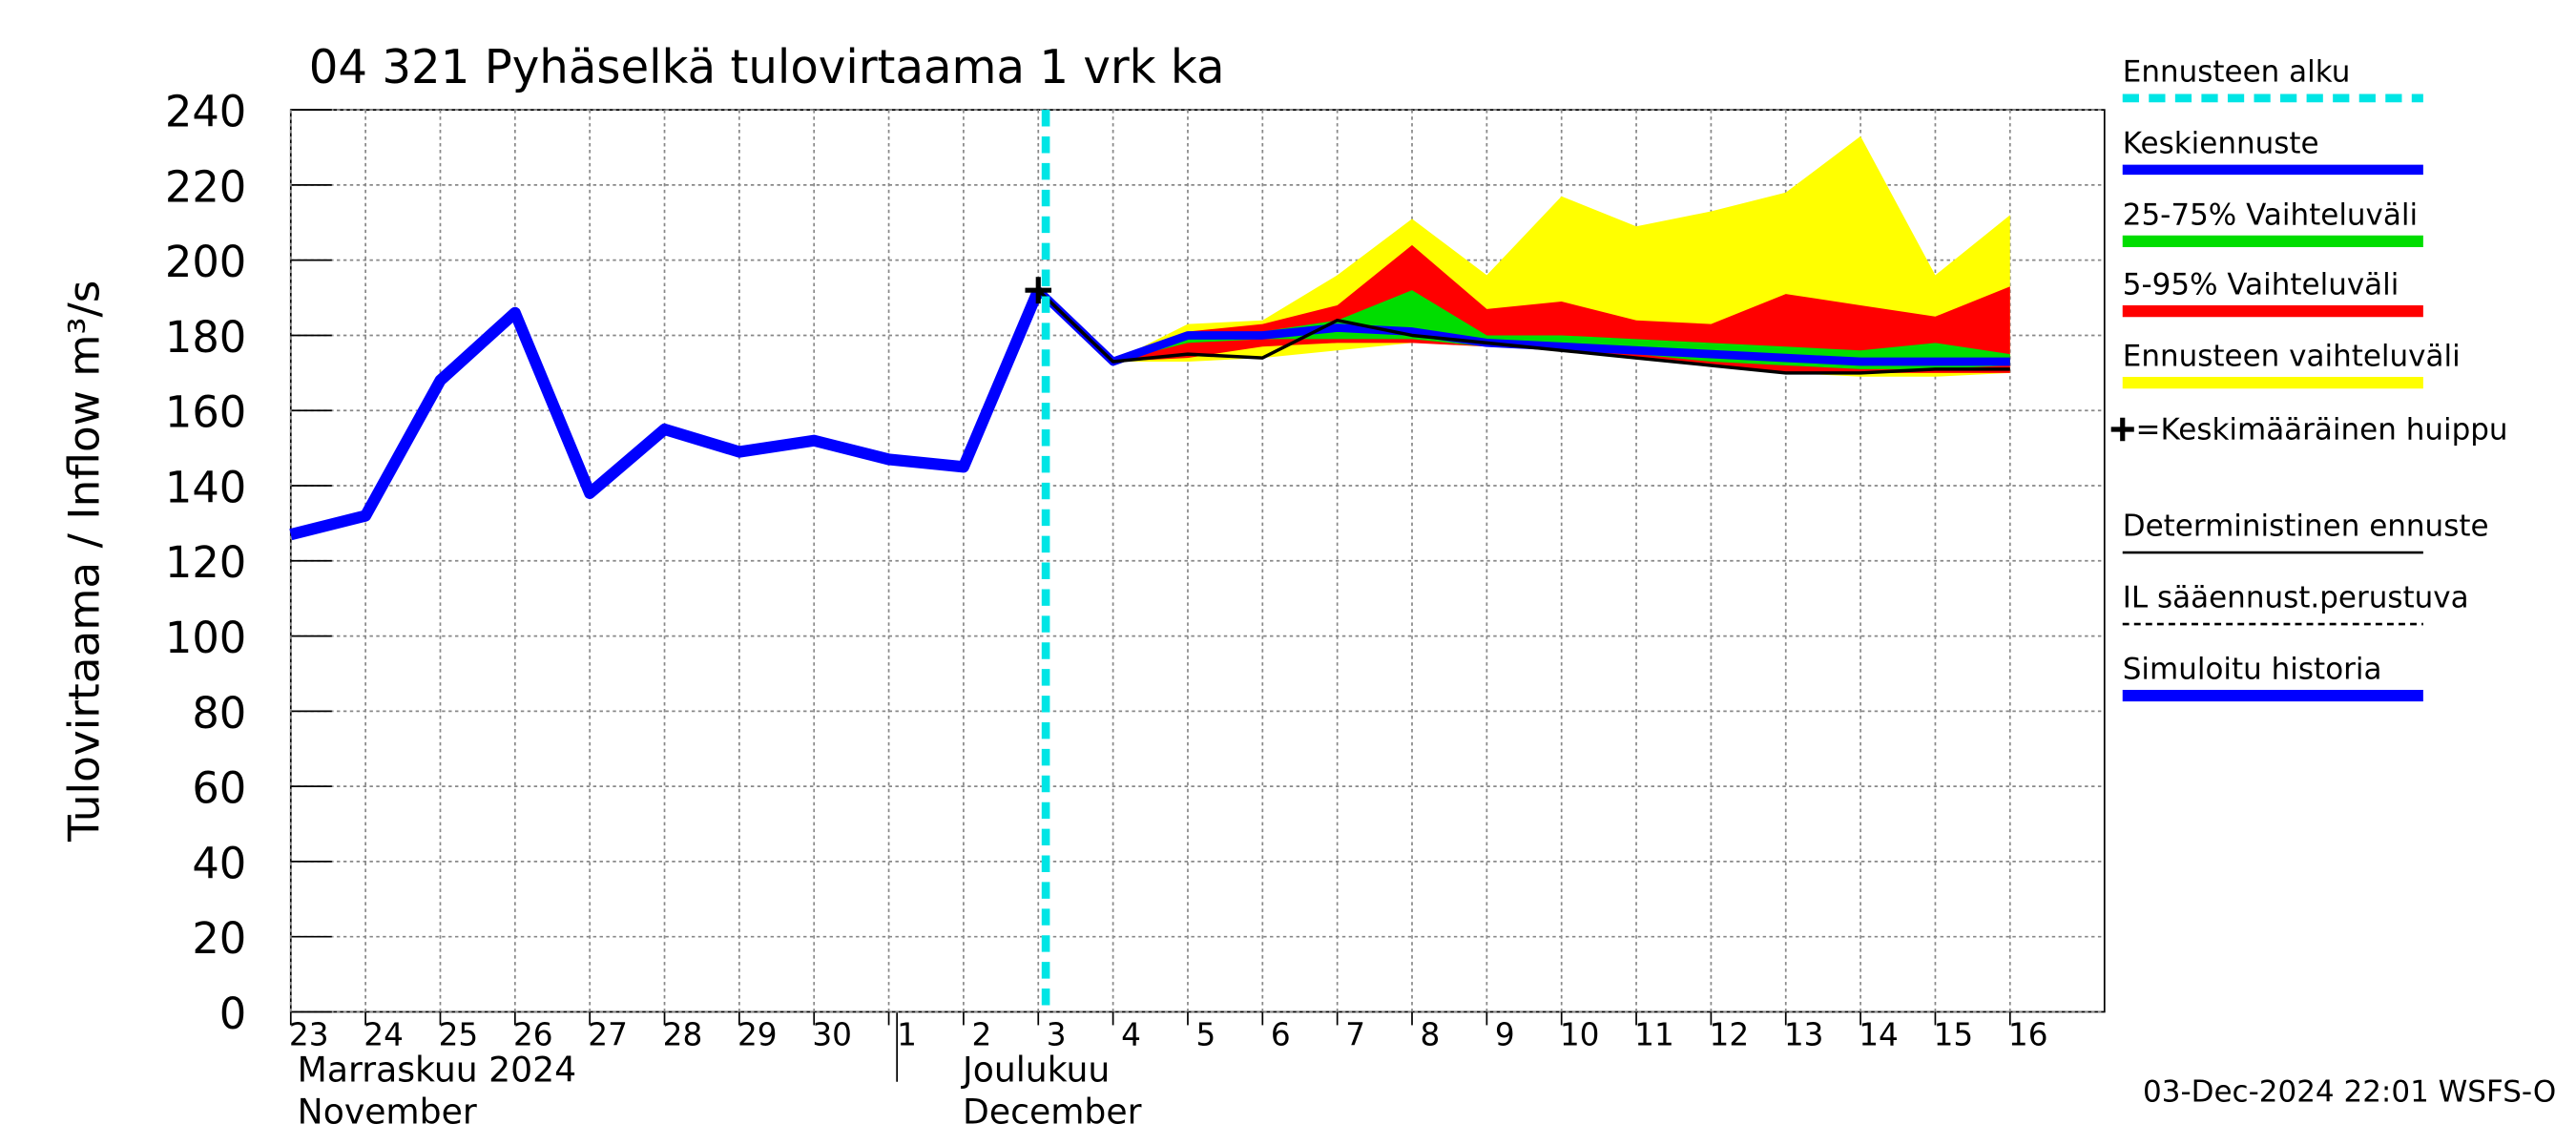 This screenshot has width=2576, height=1145. Describe the element at coordinates (2322, 430) in the screenshot. I see `legend-label: =Keskimääräinen huippu` at that location.